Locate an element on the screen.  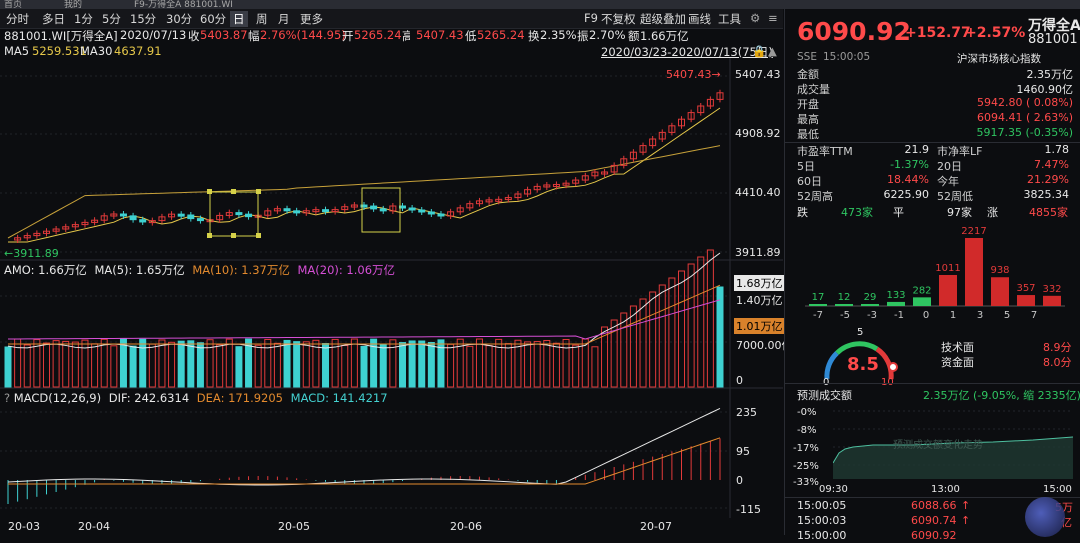
period-tab-5min: 5分 is located at coordinates (111, 19).